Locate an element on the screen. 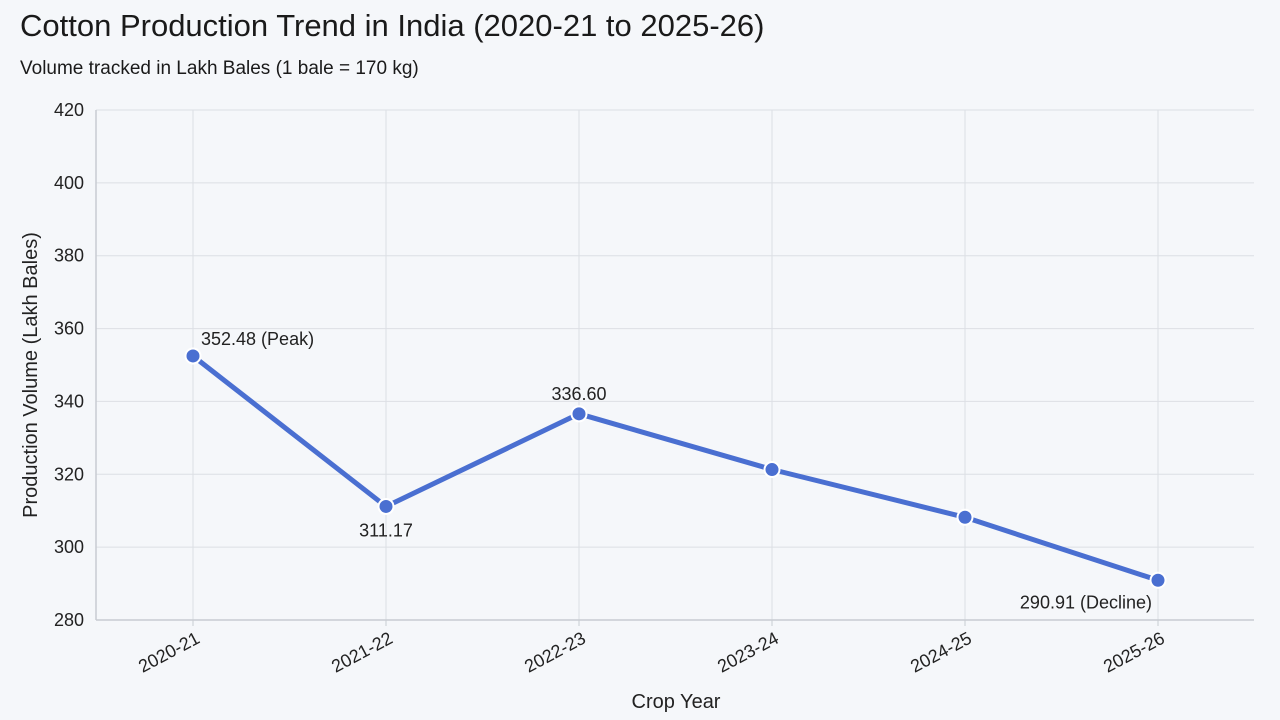 The width and height of the screenshot is (1280, 720). y-tick-label: 400 is located at coordinates (69, 183).